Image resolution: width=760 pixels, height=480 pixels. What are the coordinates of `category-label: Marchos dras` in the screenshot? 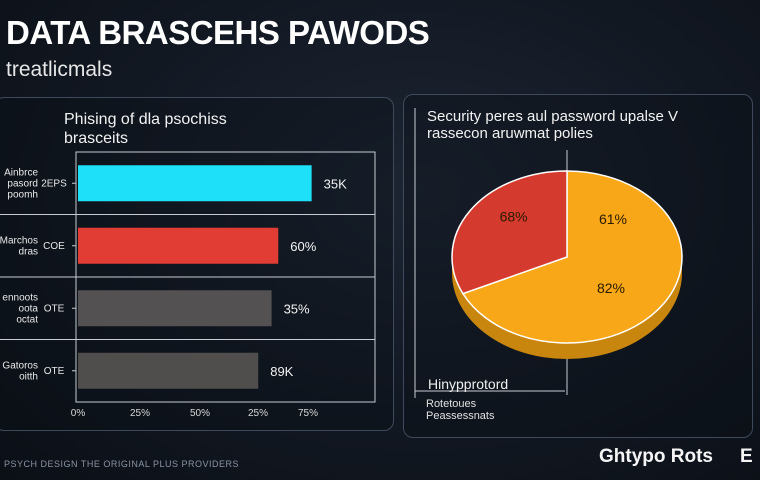 It's located at (19, 246).